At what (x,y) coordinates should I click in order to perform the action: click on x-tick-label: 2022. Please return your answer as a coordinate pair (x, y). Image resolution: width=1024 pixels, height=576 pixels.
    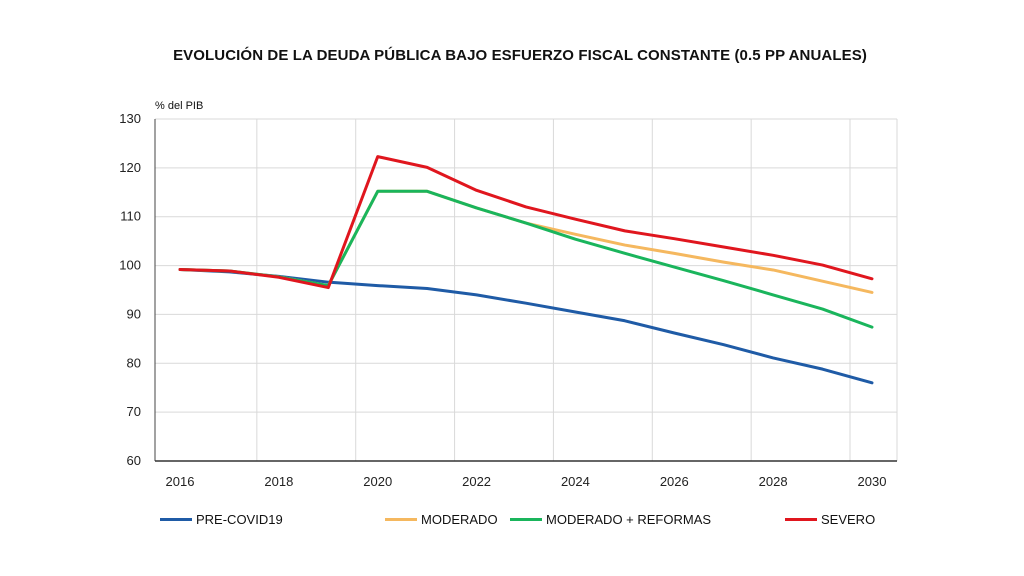
    Looking at the image, I should click on (476, 481).